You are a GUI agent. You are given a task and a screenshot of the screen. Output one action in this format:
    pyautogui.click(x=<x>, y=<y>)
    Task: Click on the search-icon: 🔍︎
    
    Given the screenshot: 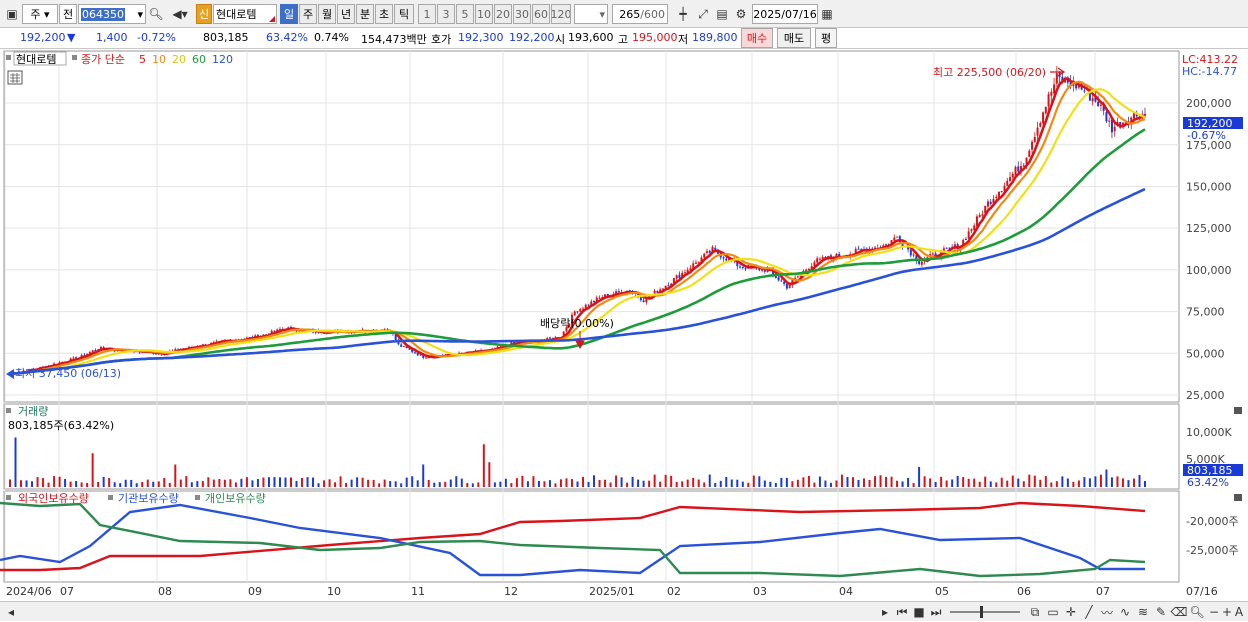 What is the action you would take?
    pyautogui.click(x=156, y=14)
    